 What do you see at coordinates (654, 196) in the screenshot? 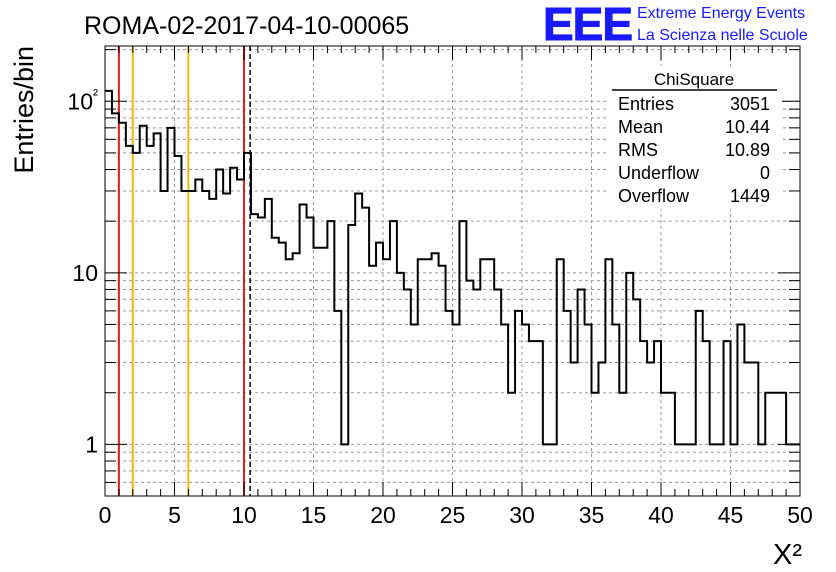
I see `stats-row-label: Overflow` at bounding box center [654, 196].